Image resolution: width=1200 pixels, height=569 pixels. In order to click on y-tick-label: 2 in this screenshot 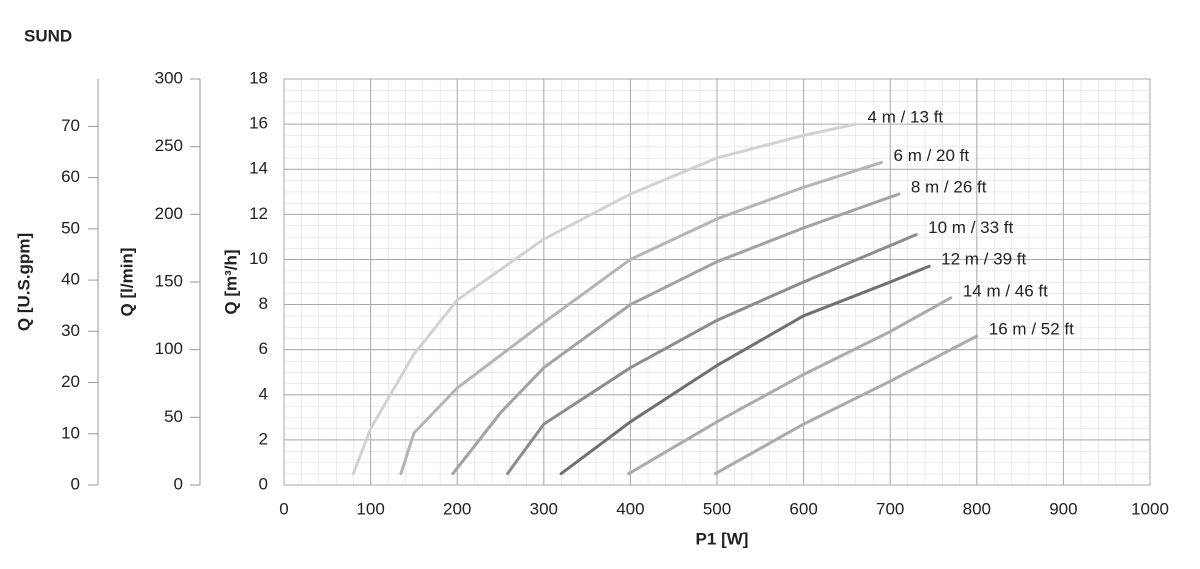, I will do `click(263, 438)`.